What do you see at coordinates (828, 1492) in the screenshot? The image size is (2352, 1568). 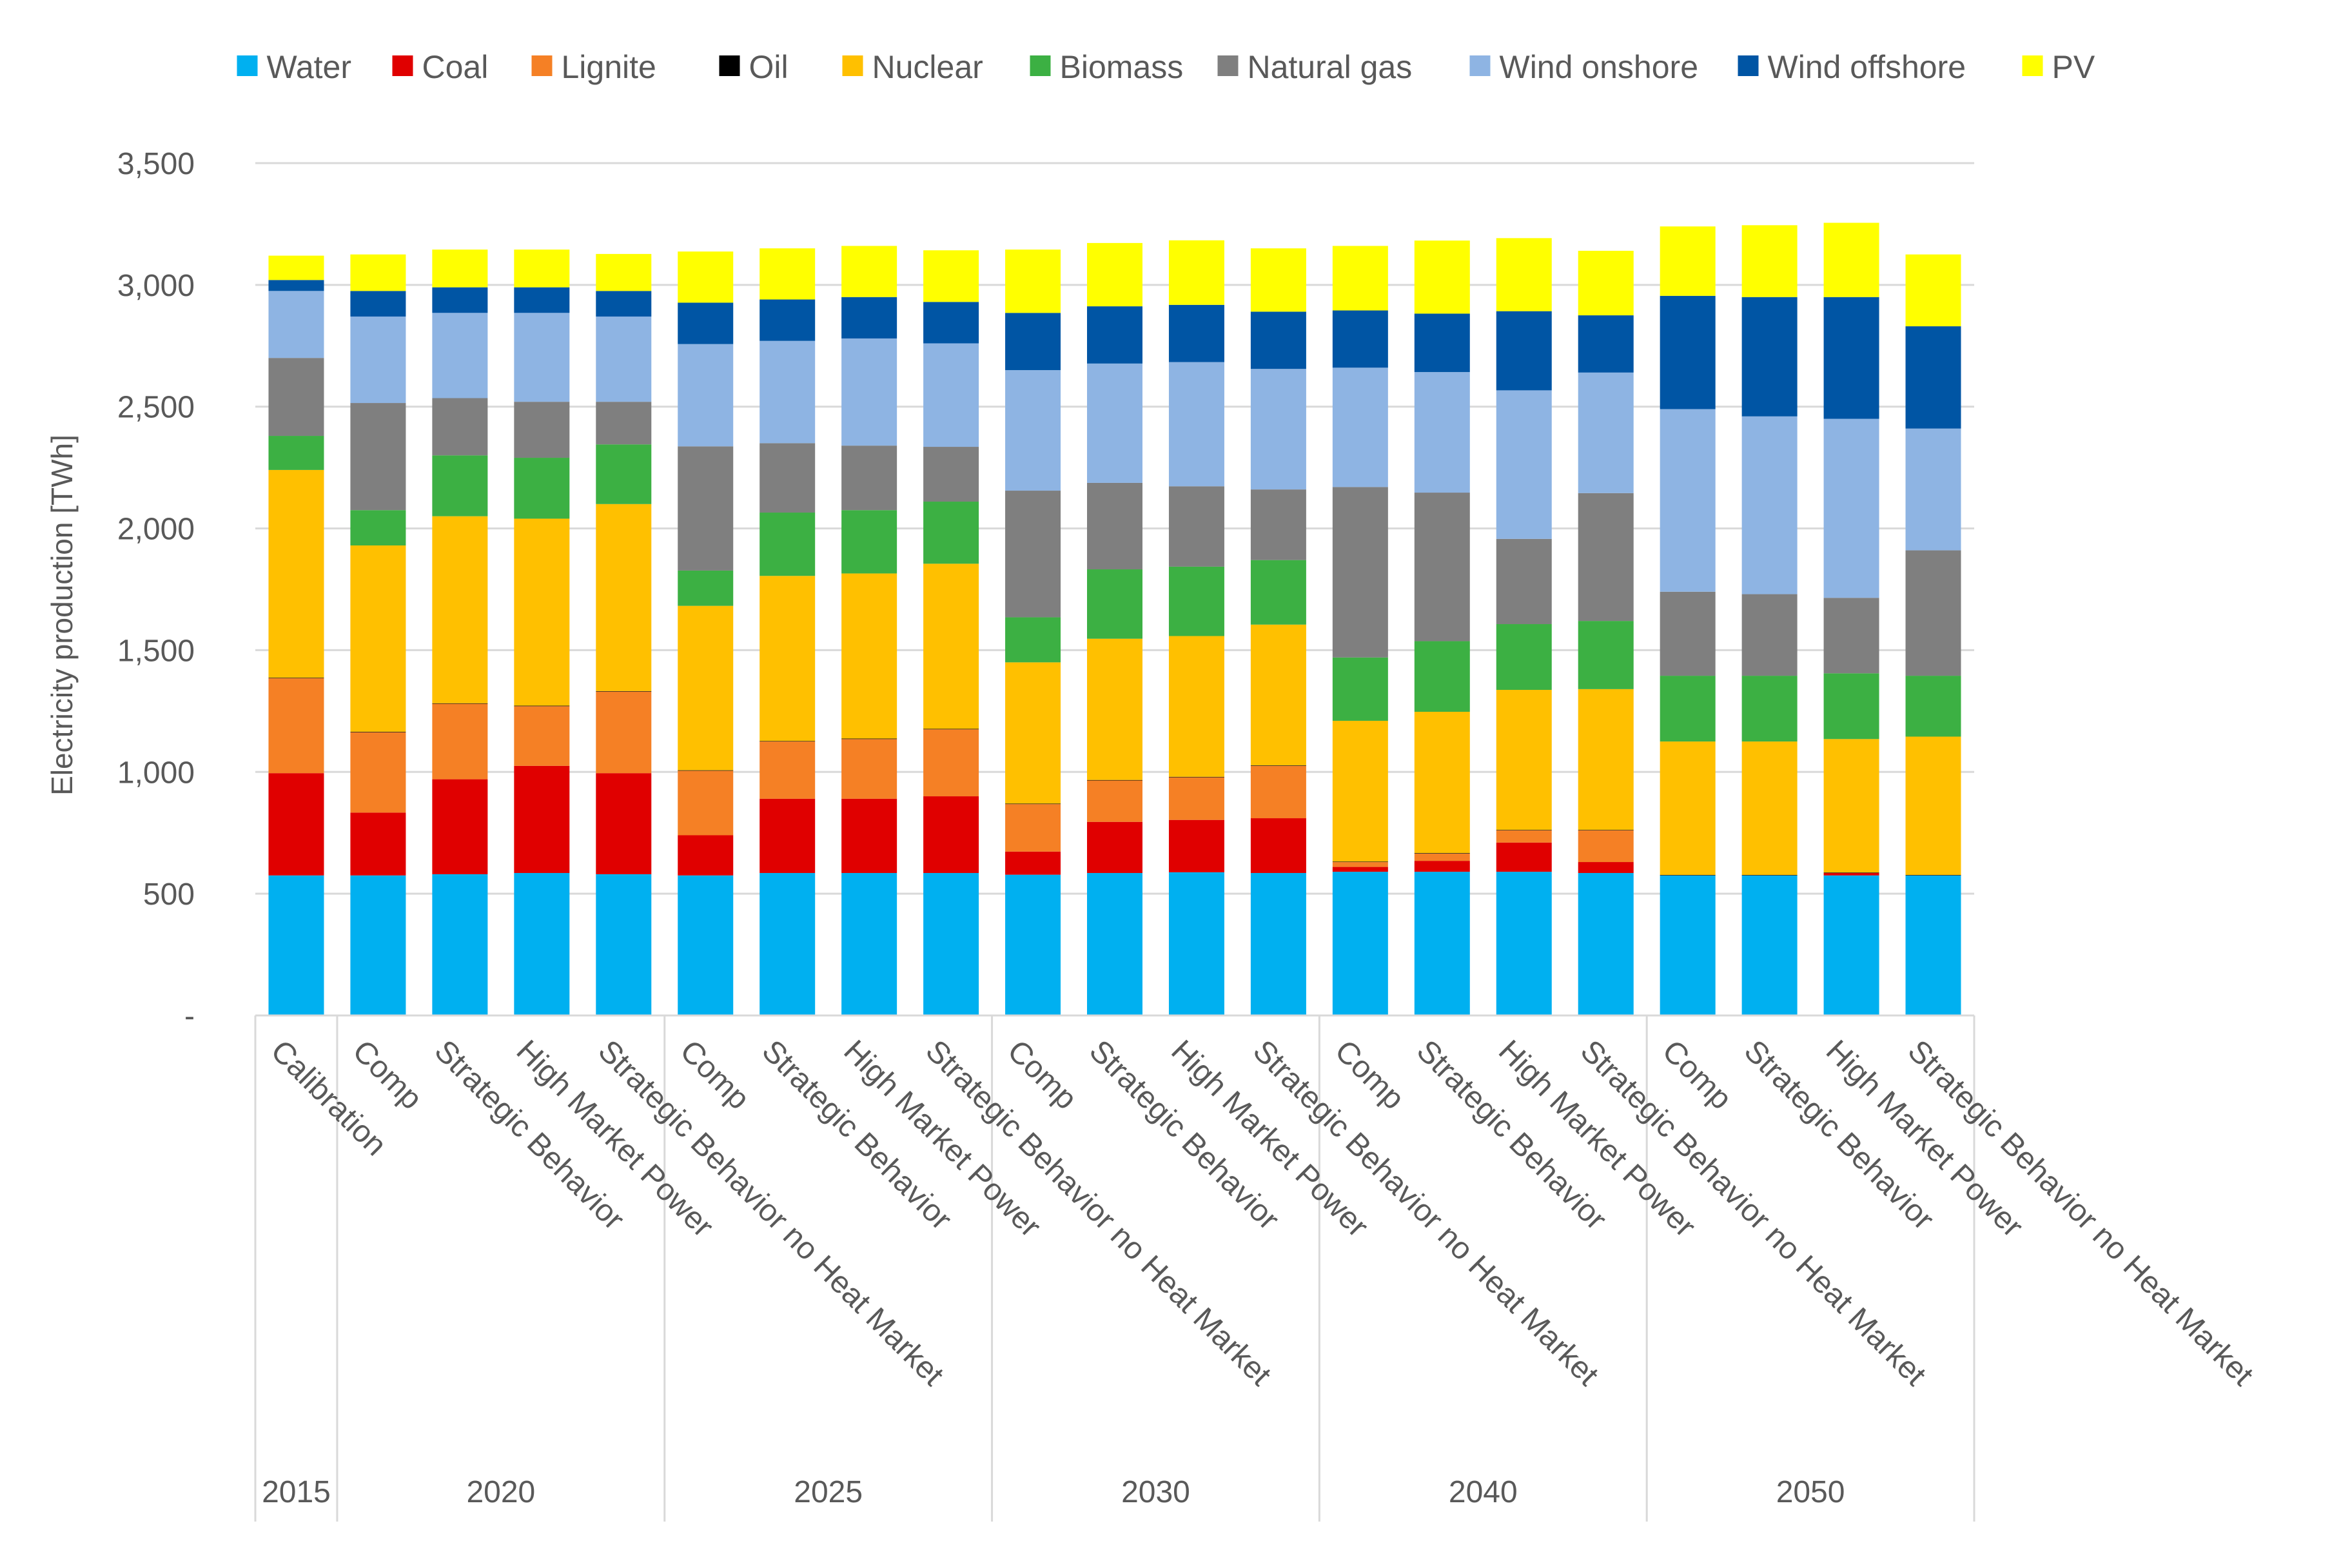 I see `x-group-label: 2025` at bounding box center [828, 1492].